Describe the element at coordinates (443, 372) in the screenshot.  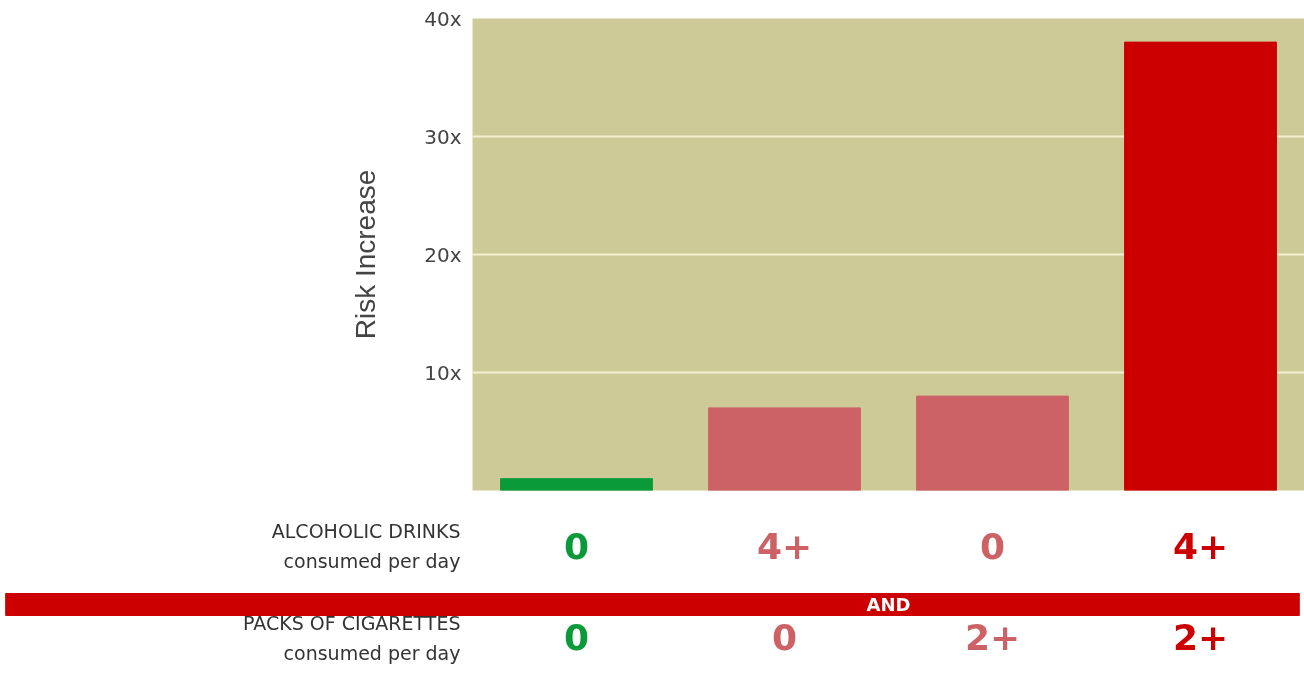
I see `y-tick-label: 10x` at that location.